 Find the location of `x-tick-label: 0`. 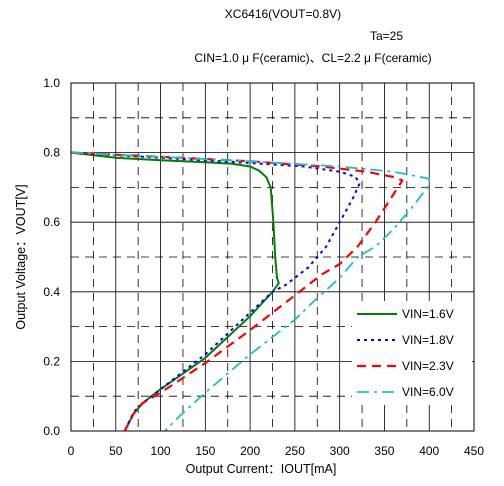

x-tick-label: 0 is located at coordinates (71, 451).